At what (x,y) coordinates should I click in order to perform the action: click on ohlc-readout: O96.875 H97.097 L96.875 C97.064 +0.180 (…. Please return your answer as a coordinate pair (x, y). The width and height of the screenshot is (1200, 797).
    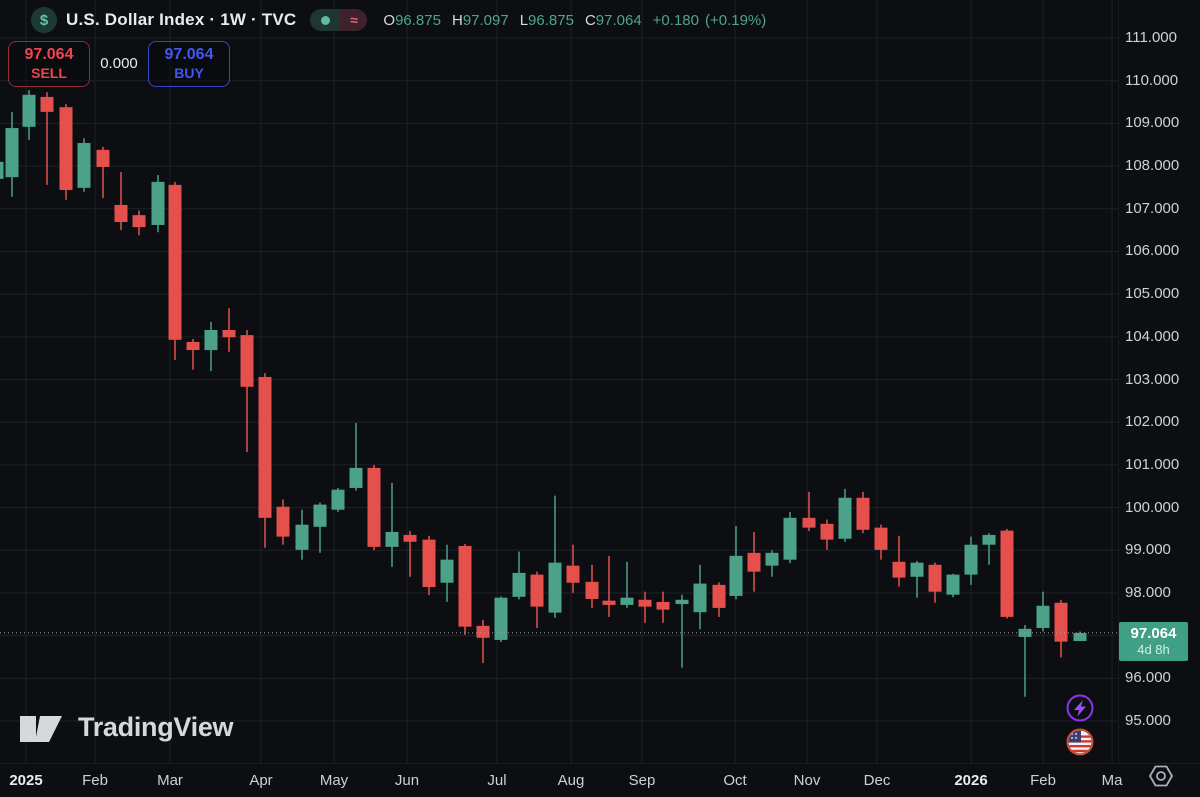
    Looking at the image, I should click on (574, 20).